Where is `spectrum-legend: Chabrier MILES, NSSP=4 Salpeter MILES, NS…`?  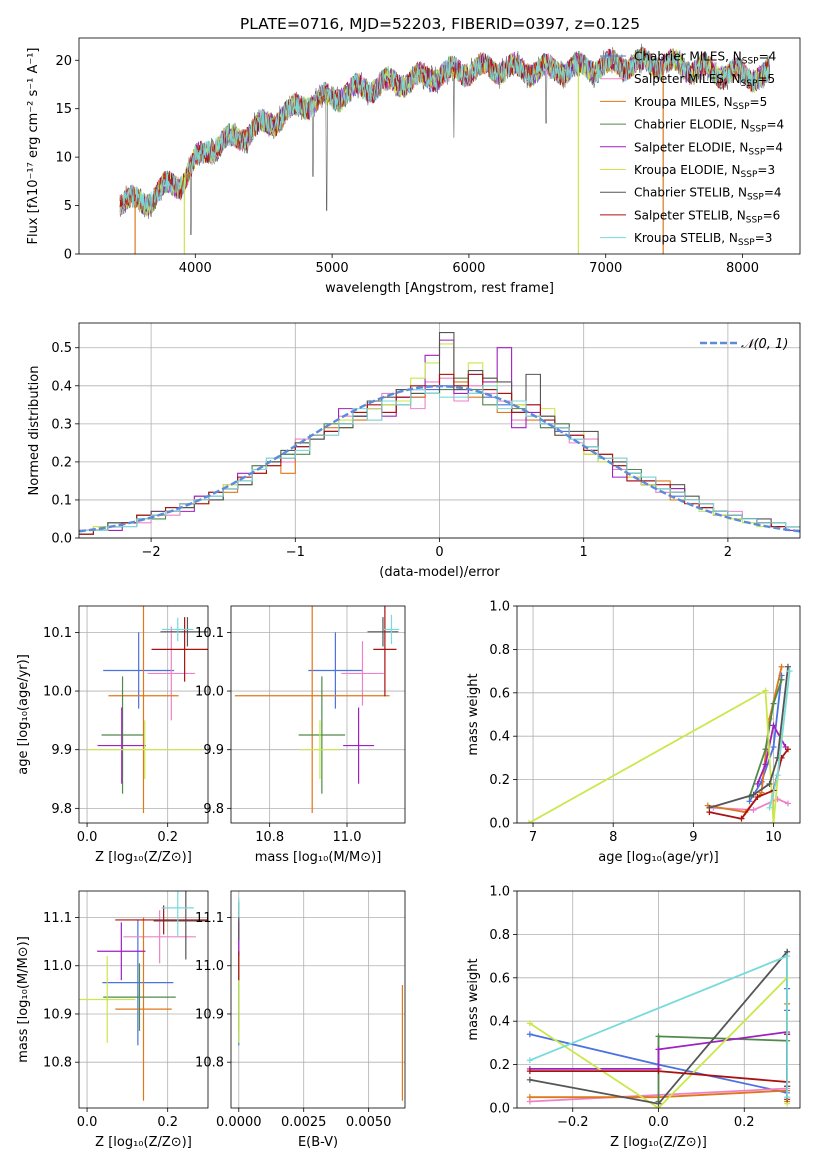
spectrum-legend: Chabrier MILES, NSSP=4 Salpeter MILES, NS… is located at coordinates (692, 149).